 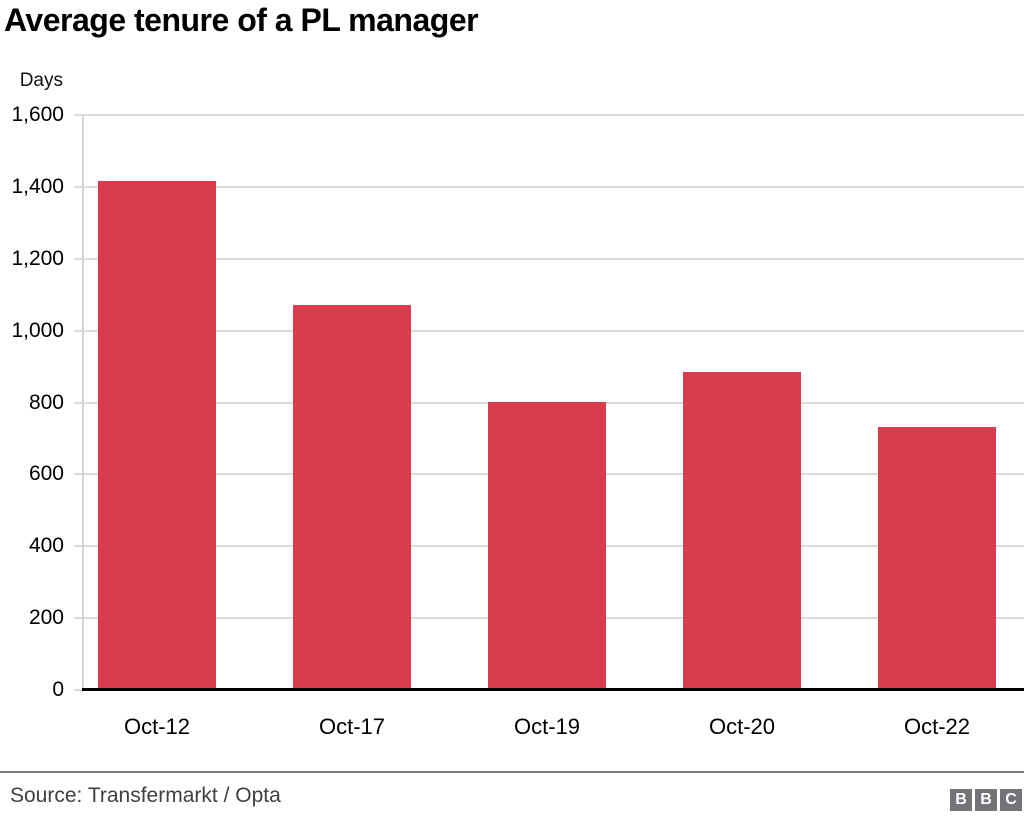 What do you see at coordinates (41, 80) in the screenshot?
I see `y-axis-unit-label: Days` at bounding box center [41, 80].